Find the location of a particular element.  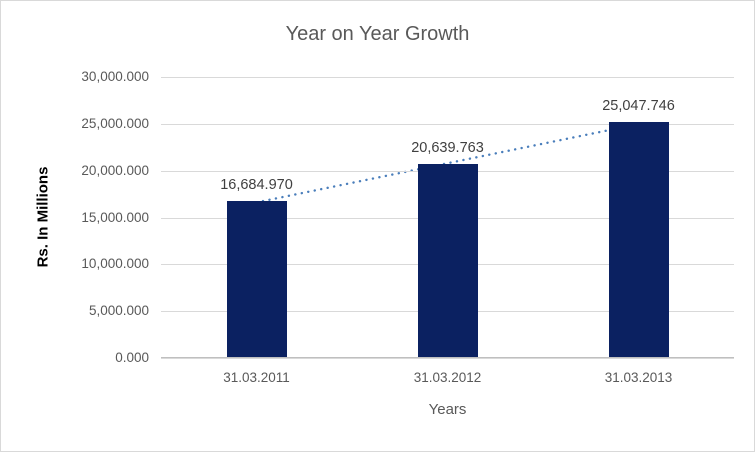

data-label: 20,639.763 is located at coordinates (447, 147).